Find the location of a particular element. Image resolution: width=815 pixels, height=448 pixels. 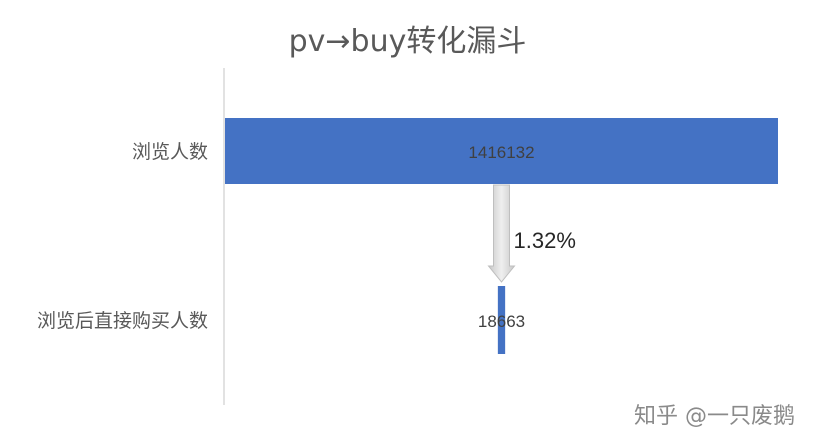

chart-title: pv→buy转化漏斗 is located at coordinates (407, 41).